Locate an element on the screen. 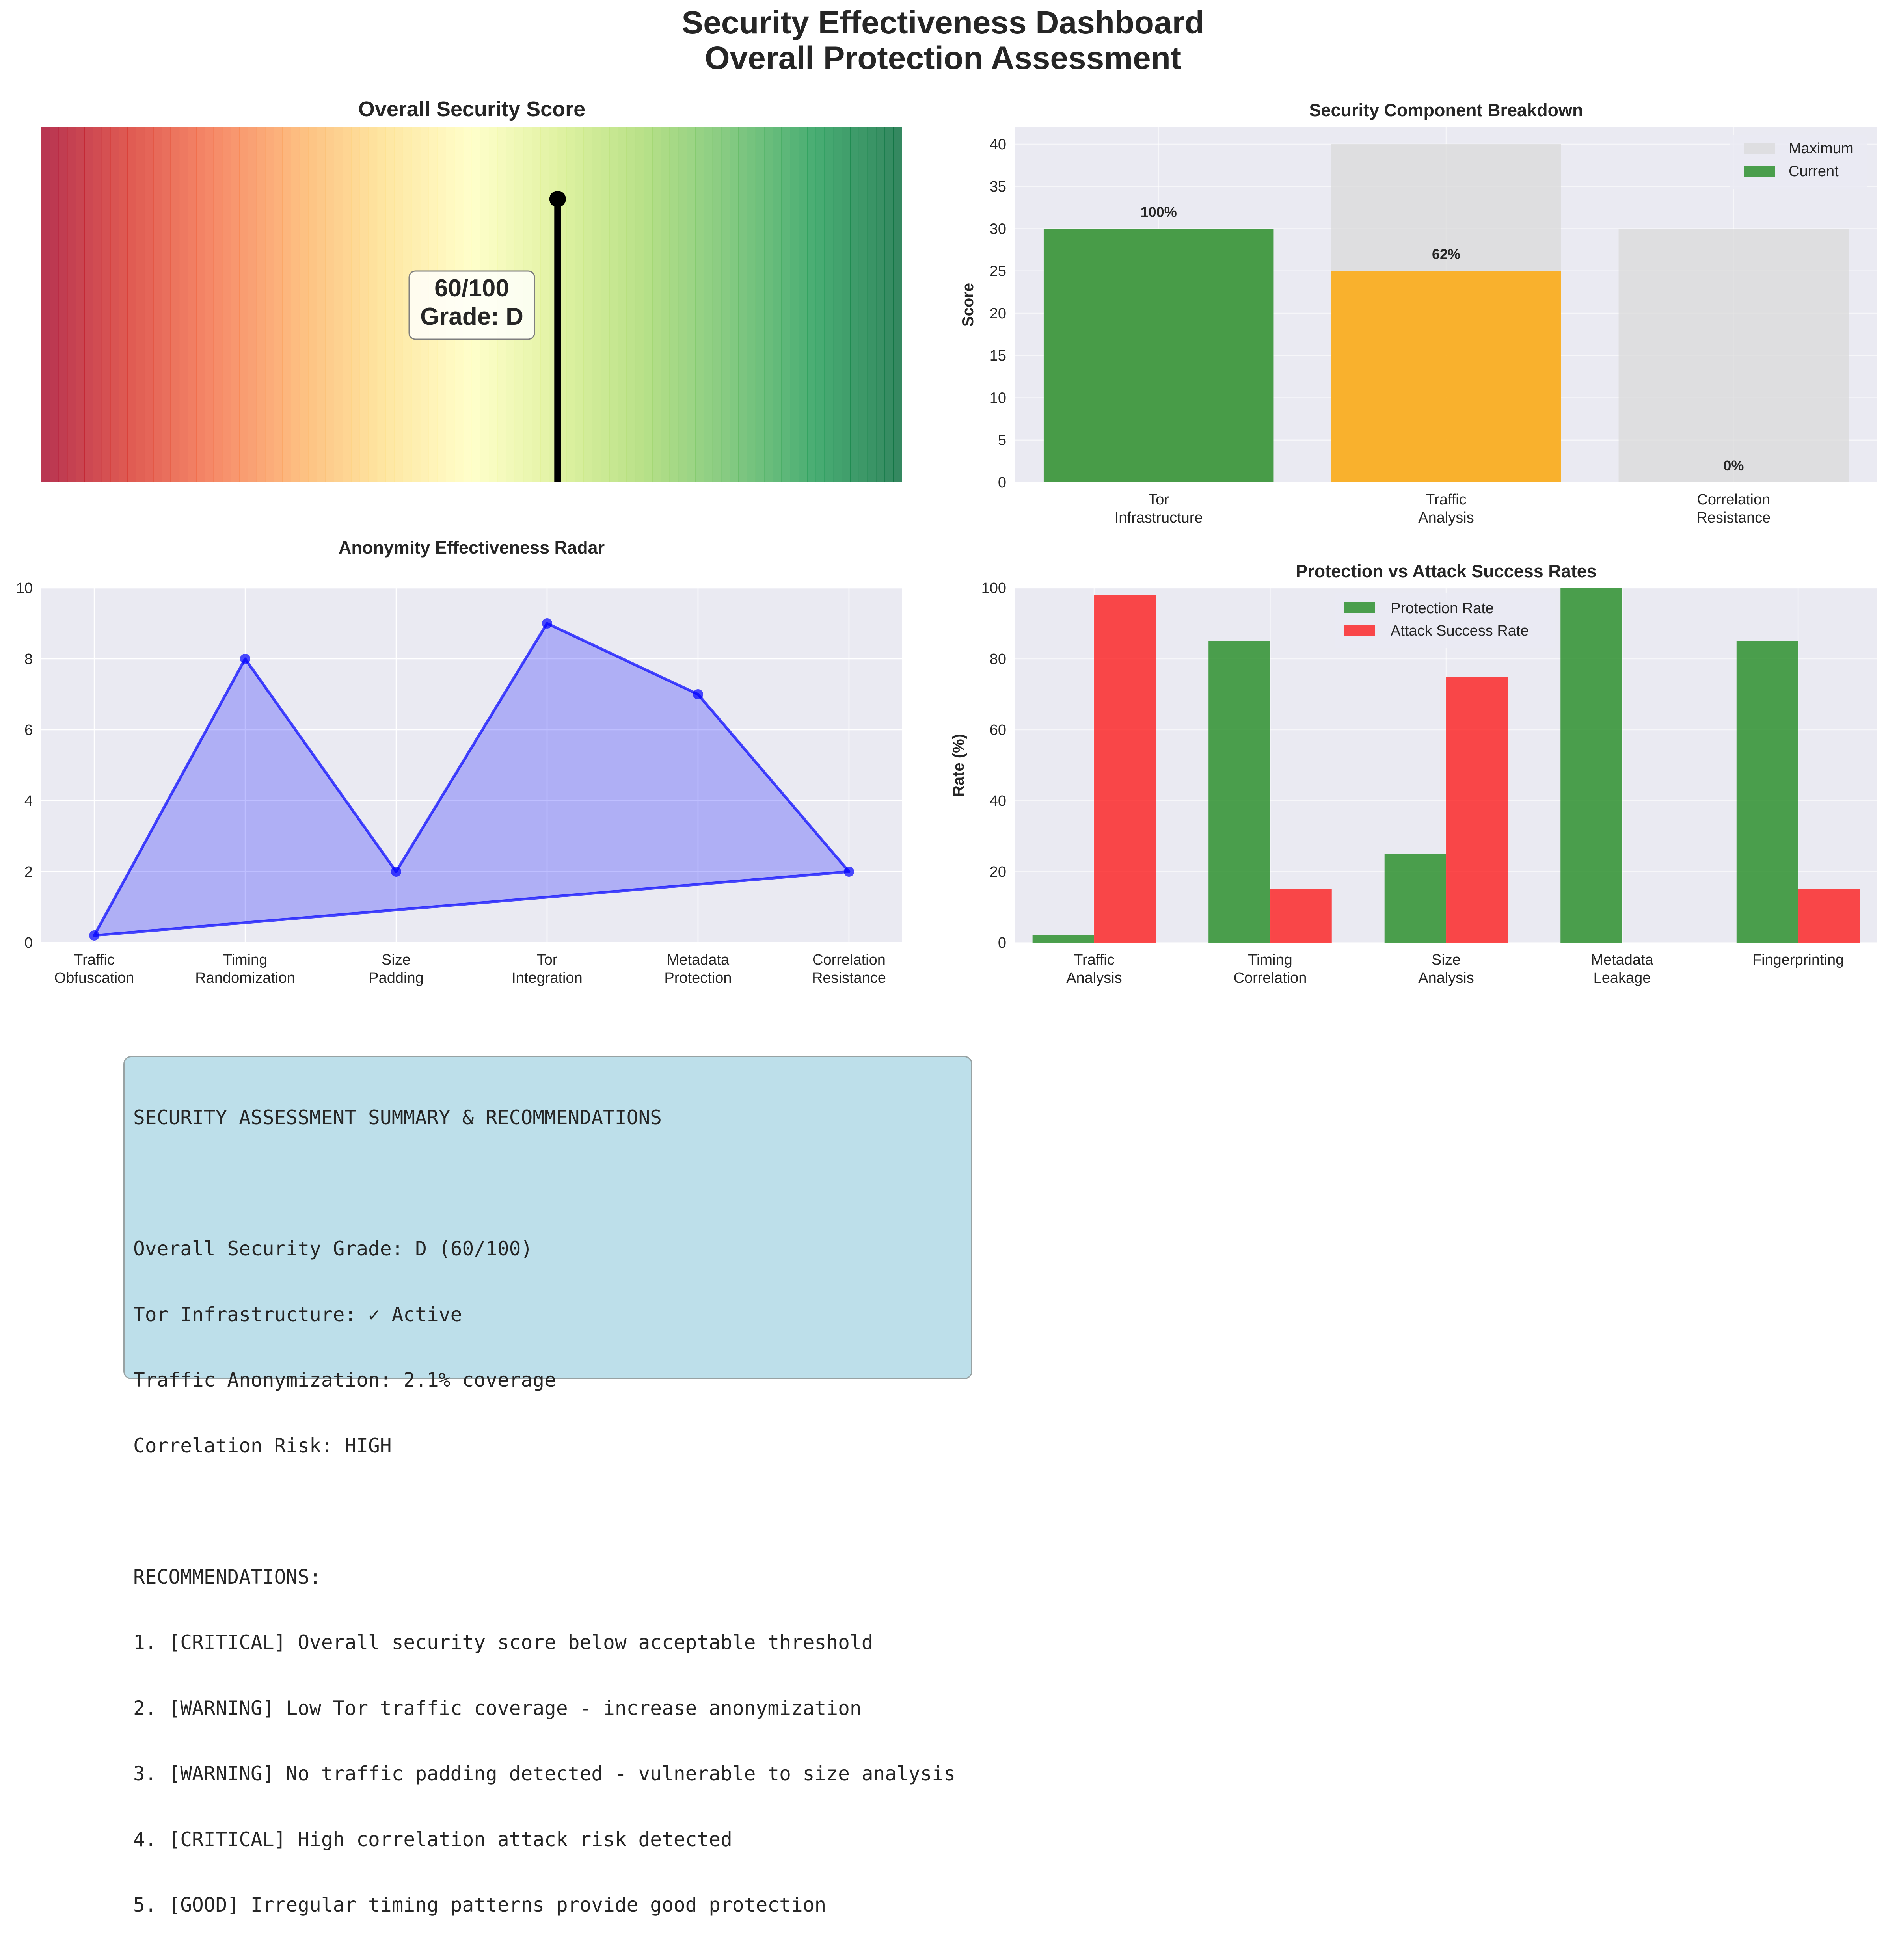  maximum-bar is located at coordinates (1733, 356).